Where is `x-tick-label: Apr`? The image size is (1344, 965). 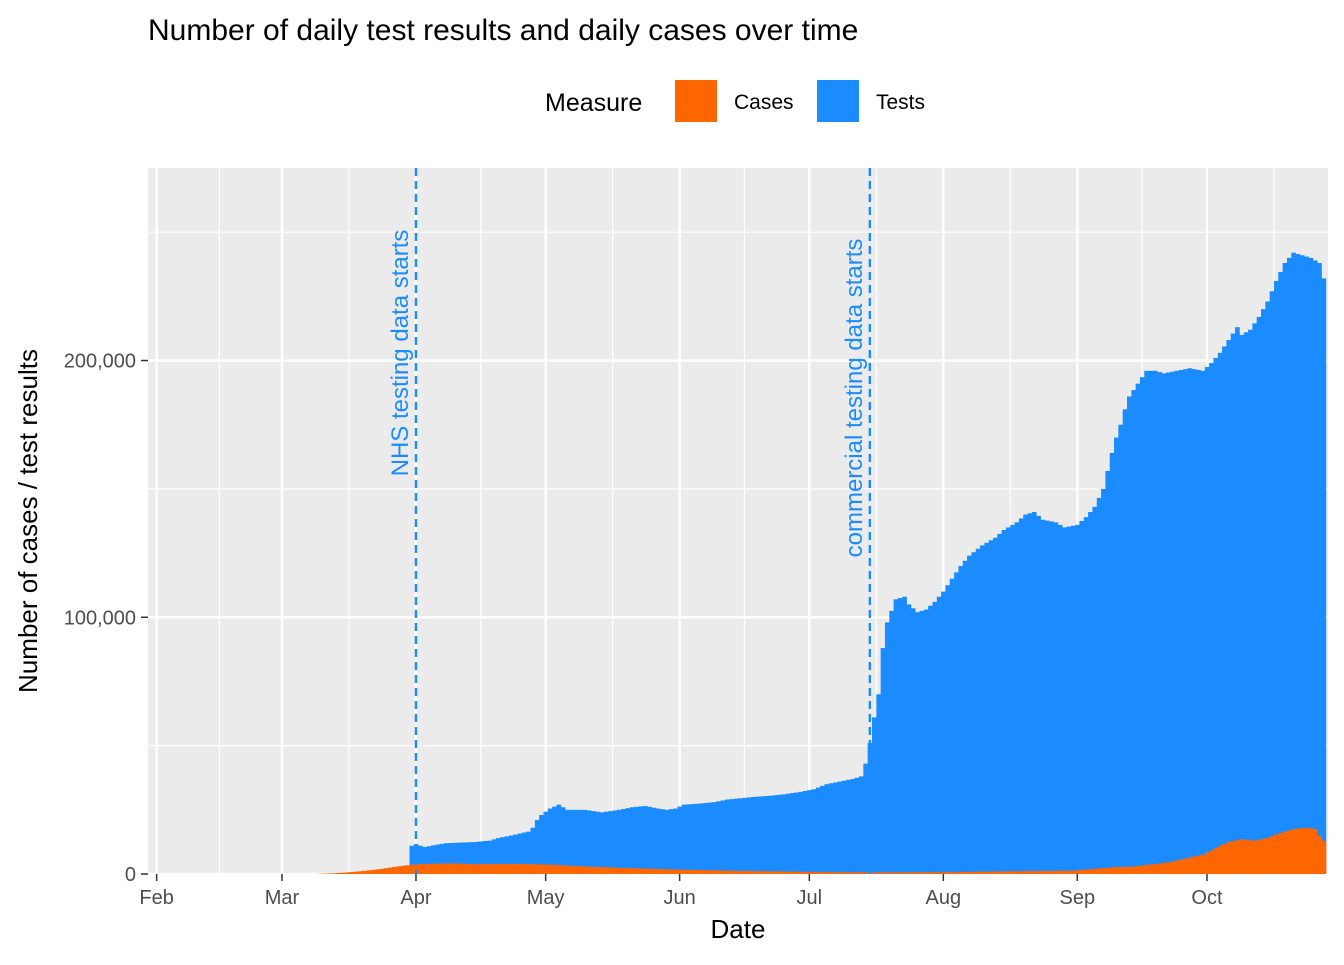
x-tick-label: Apr is located at coordinates (415, 898).